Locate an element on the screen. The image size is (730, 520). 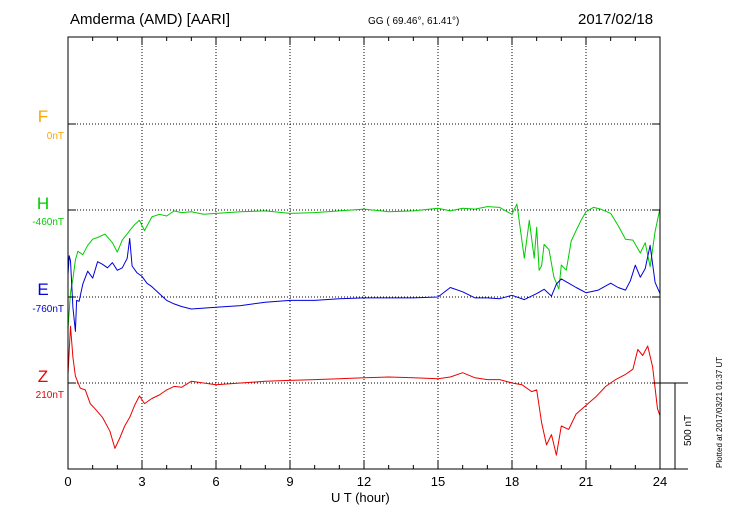
component-label-f: F is located at coordinates (43, 116).